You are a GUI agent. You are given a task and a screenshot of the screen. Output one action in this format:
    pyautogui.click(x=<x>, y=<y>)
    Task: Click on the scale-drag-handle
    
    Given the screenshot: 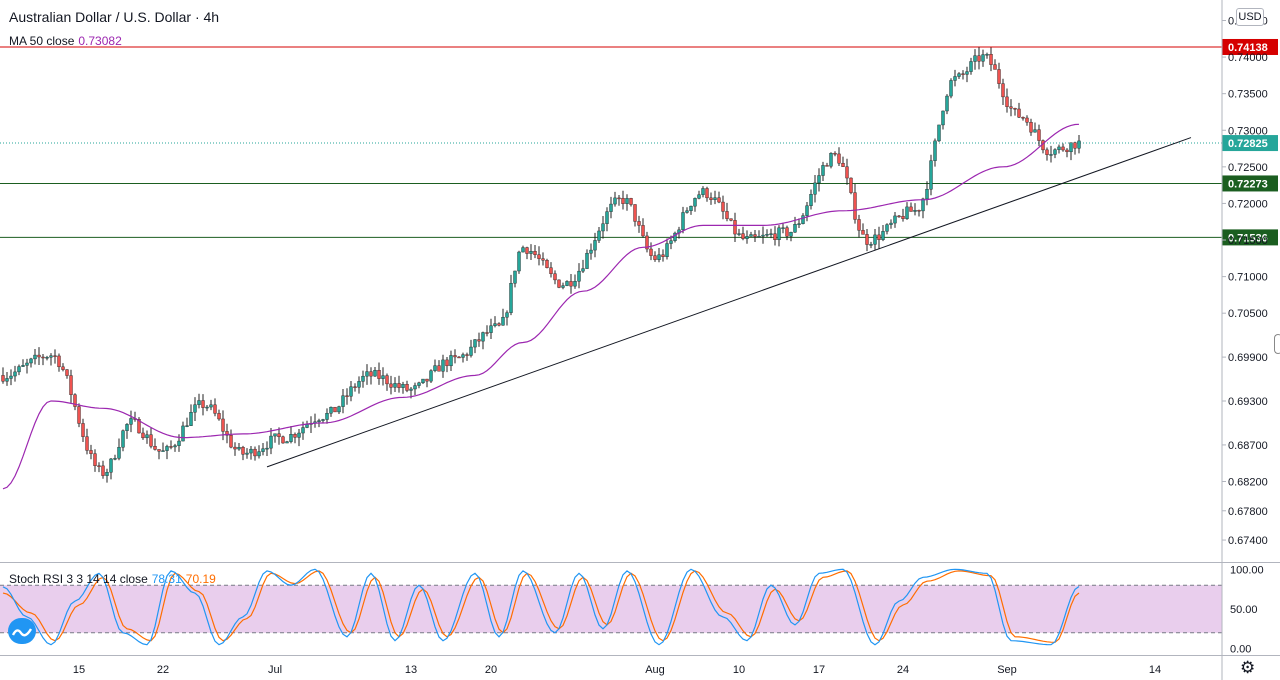 What is the action you would take?
    pyautogui.click(x=1277, y=344)
    